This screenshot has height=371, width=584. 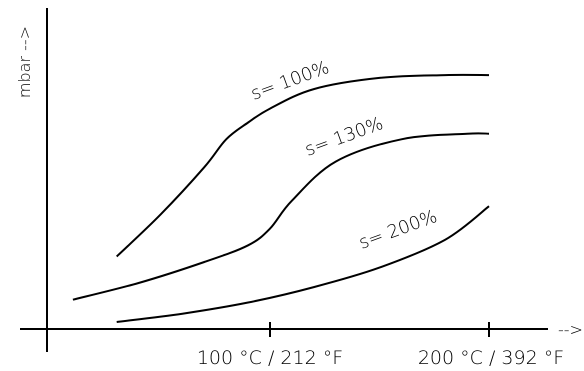 I want to click on x-tick-label-1: 100 °C / 212 °F, so click(x=270, y=358).